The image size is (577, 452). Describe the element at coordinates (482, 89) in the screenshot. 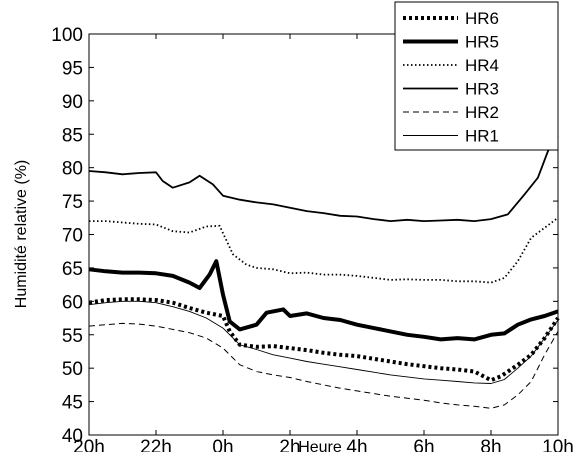

I see `legend-label: HR3` at that location.